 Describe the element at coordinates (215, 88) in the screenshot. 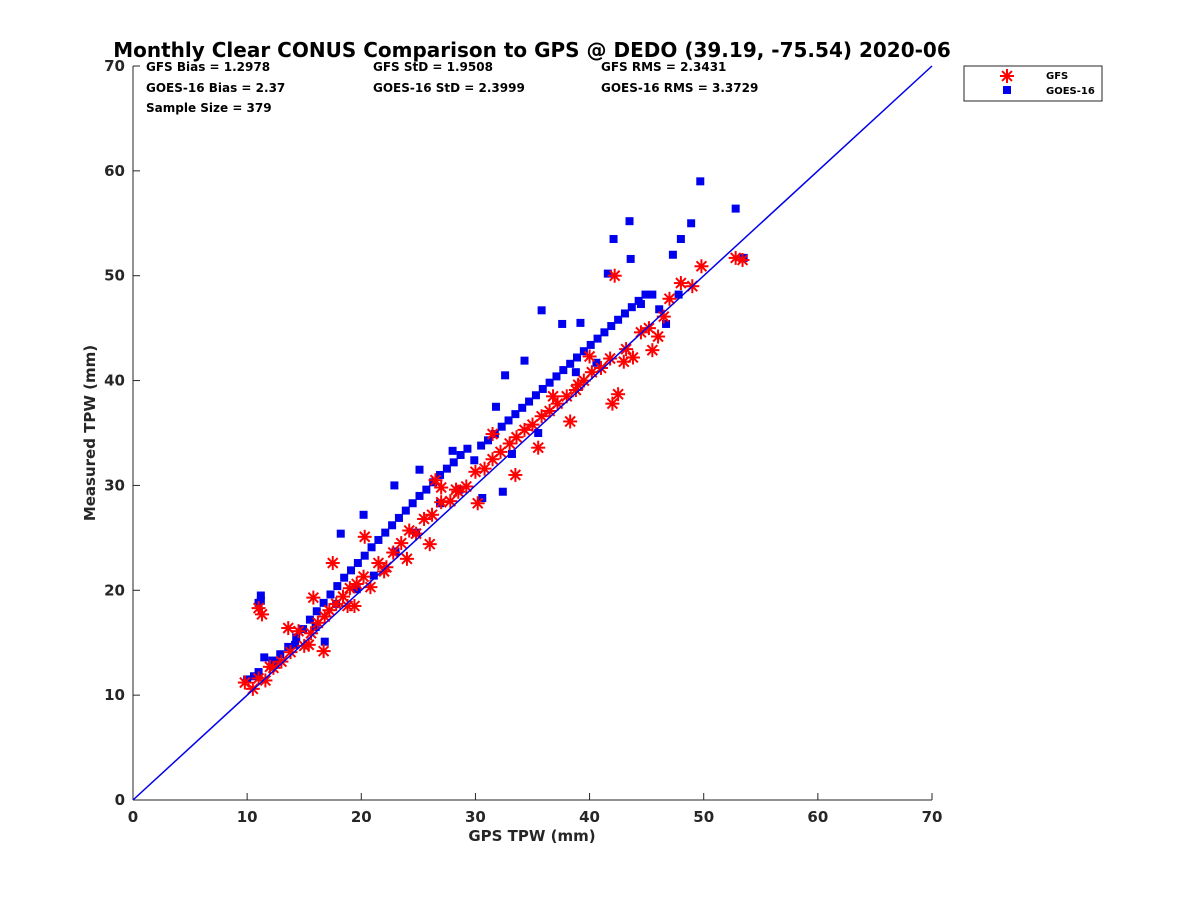

I see `goes-bias-stat: GOES-16 Bias = 2.37` at that location.